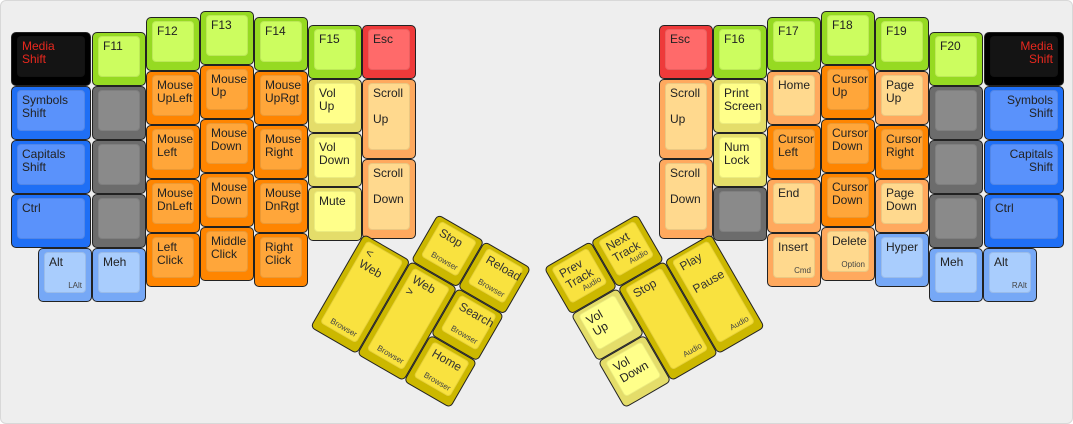 The image size is (1073, 424). Describe the element at coordinates (227, 254) in the screenshot. I see `key-middle-click: Middle Click` at that location.